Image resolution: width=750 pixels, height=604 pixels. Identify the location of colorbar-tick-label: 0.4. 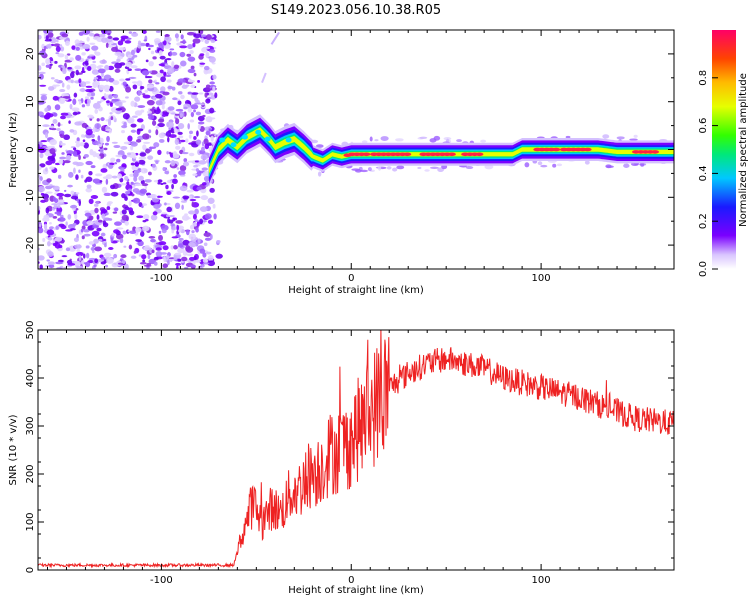
(703, 173).